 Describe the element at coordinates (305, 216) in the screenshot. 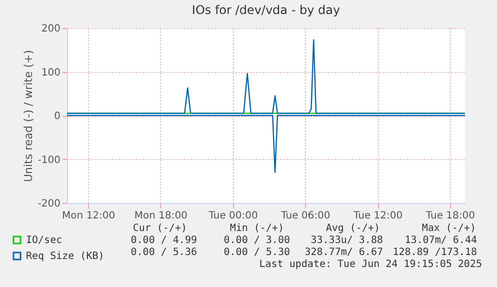

I see `x-tick-label: Tue 06:00` at that location.